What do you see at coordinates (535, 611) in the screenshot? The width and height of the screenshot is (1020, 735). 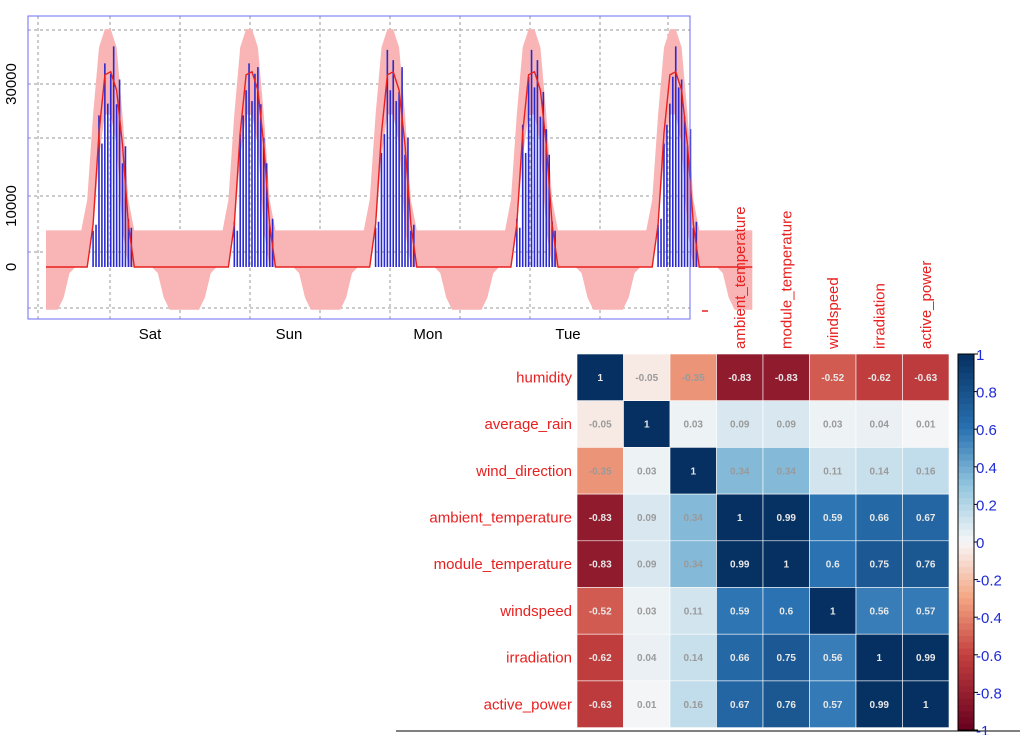 I see `row-label: windspeed` at bounding box center [535, 611].